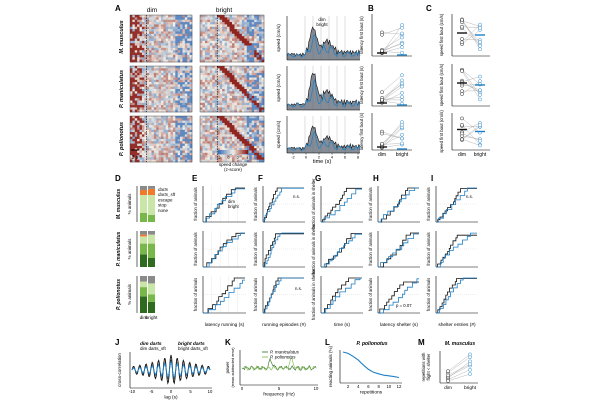  What do you see at coordinates (129, 204) in the screenshot?
I see `pct-ylabel: % animals` at bounding box center [129, 204].